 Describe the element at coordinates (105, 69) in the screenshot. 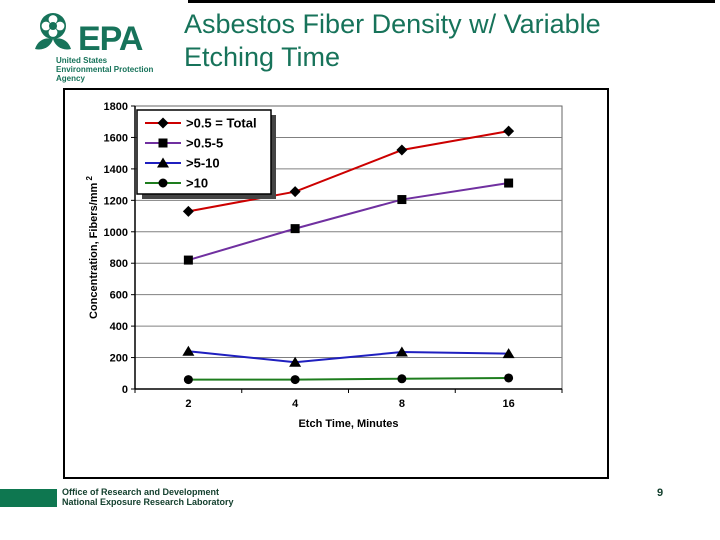

I see `tagline-line: Environmental Protection` at that location.